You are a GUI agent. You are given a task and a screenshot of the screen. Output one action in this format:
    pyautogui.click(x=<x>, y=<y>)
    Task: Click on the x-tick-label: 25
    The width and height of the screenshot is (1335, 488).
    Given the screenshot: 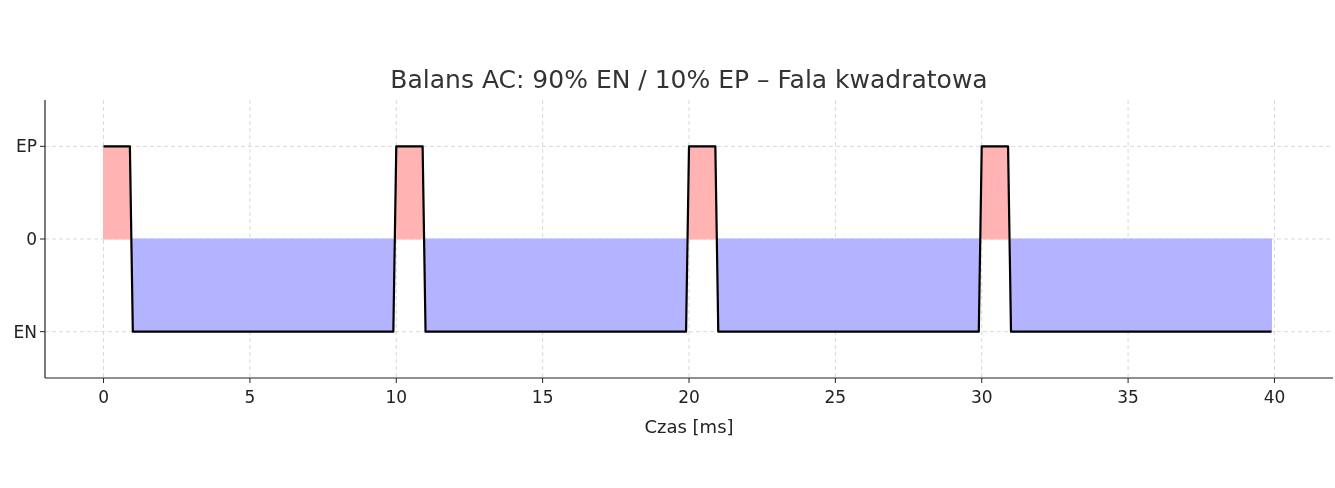 What is the action you would take?
    pyautogui.click(x=835, y=397)
    